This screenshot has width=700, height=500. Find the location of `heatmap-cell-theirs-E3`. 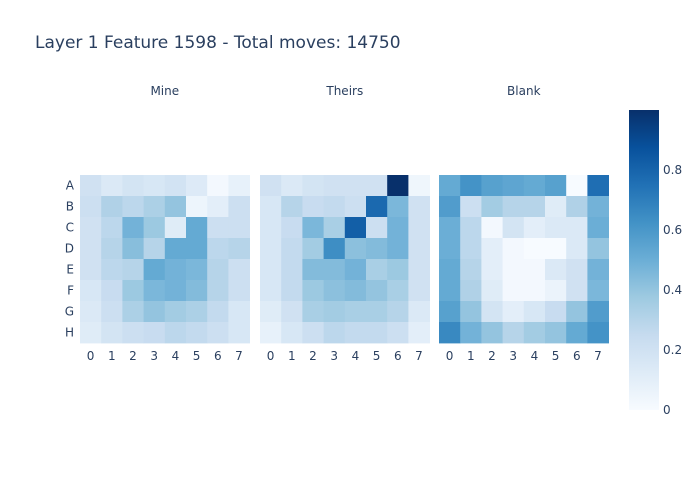

heatmap-cell-theirs-E3 is located at coordinates (334, 270).